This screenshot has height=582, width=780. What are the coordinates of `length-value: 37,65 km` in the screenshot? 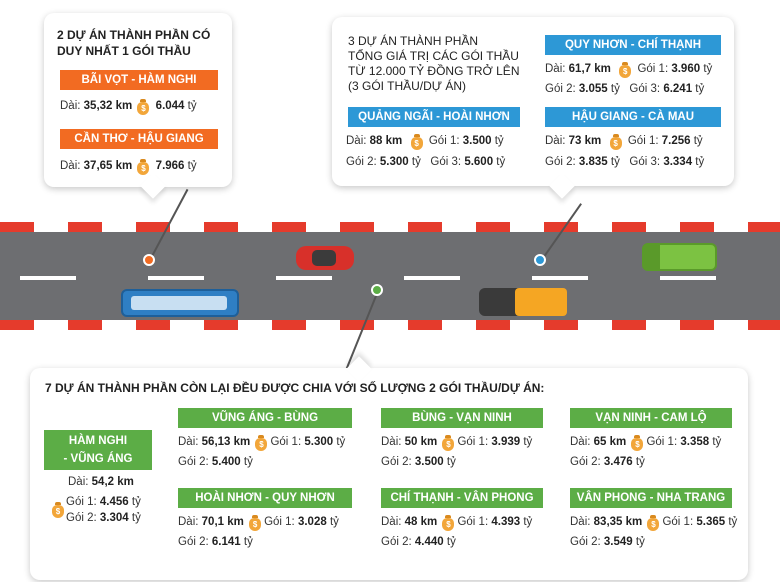 It's located at (108, 166).